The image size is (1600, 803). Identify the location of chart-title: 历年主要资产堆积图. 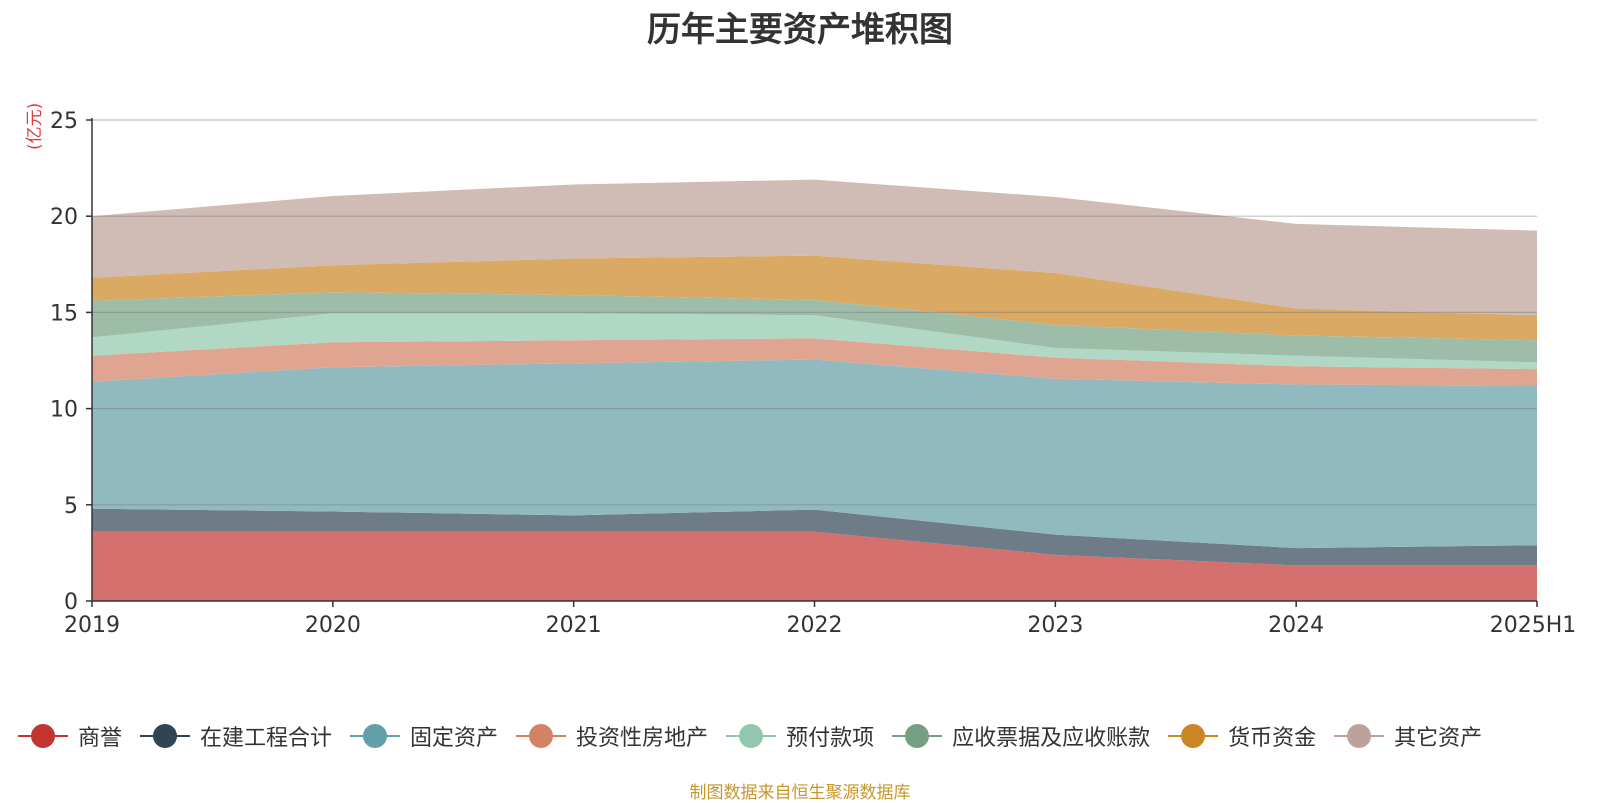
(800, 30).